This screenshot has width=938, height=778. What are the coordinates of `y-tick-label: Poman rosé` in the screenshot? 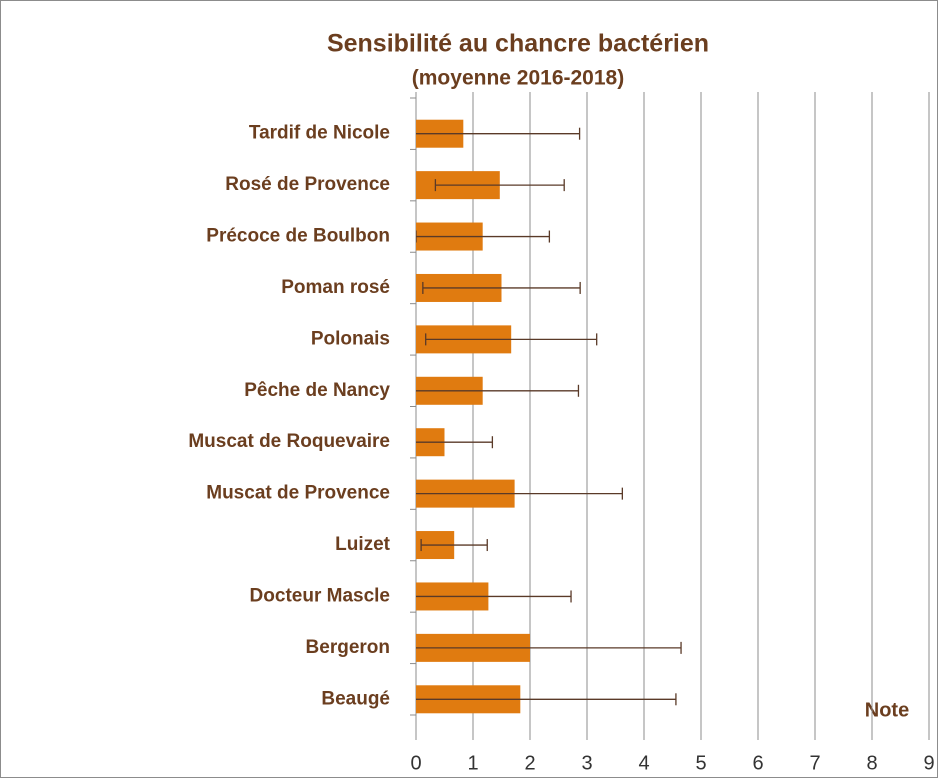 It's located at (335, 287).